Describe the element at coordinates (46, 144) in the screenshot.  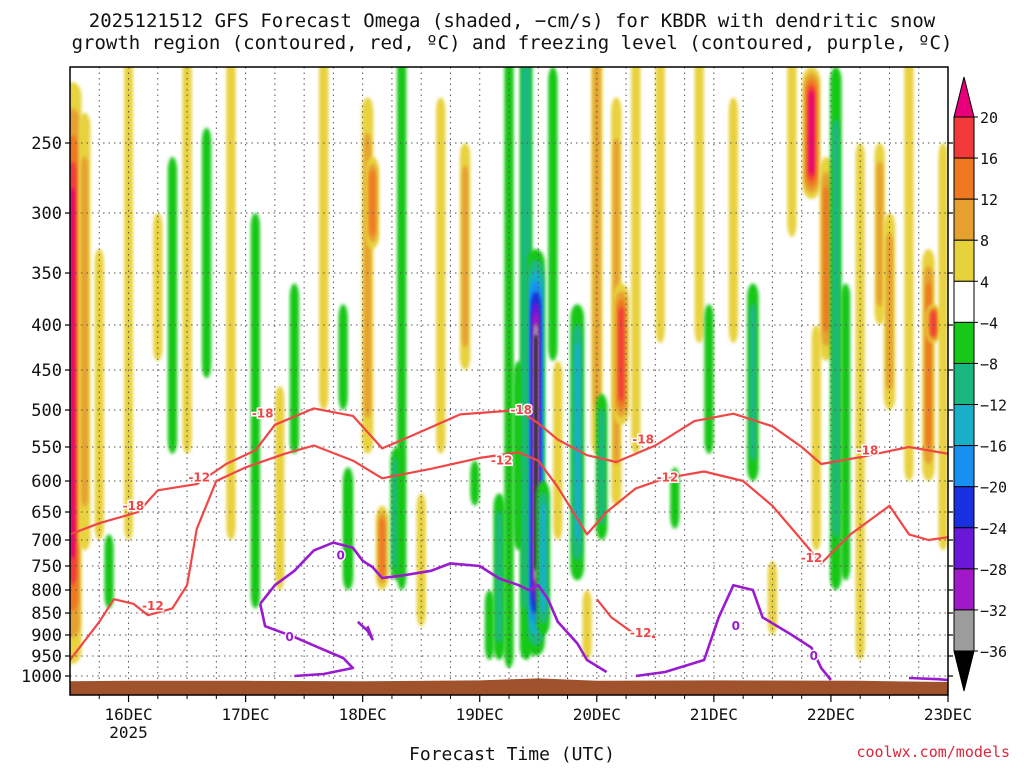
I see `y-tick-label: 250` at that location.